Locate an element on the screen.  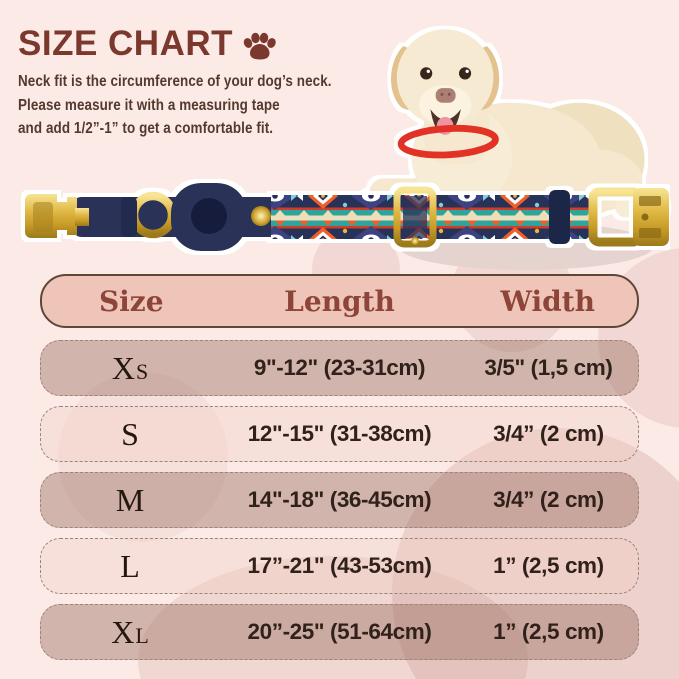
header: SIZE CHART is located at coordinates (148, 44).